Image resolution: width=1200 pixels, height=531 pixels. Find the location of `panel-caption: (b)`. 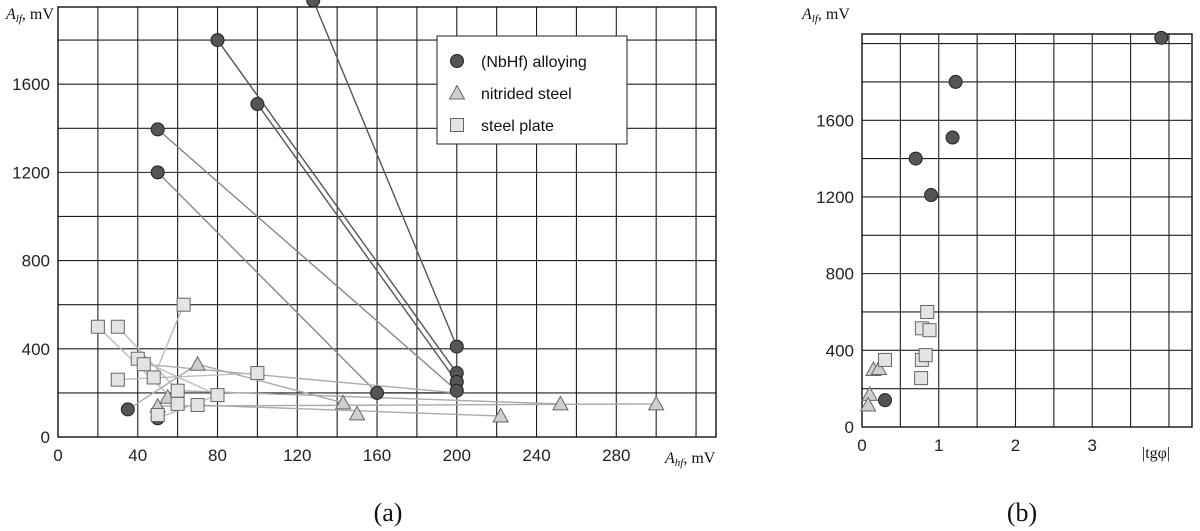

panel-caption: (b) is located at coordinates (1022, 512).